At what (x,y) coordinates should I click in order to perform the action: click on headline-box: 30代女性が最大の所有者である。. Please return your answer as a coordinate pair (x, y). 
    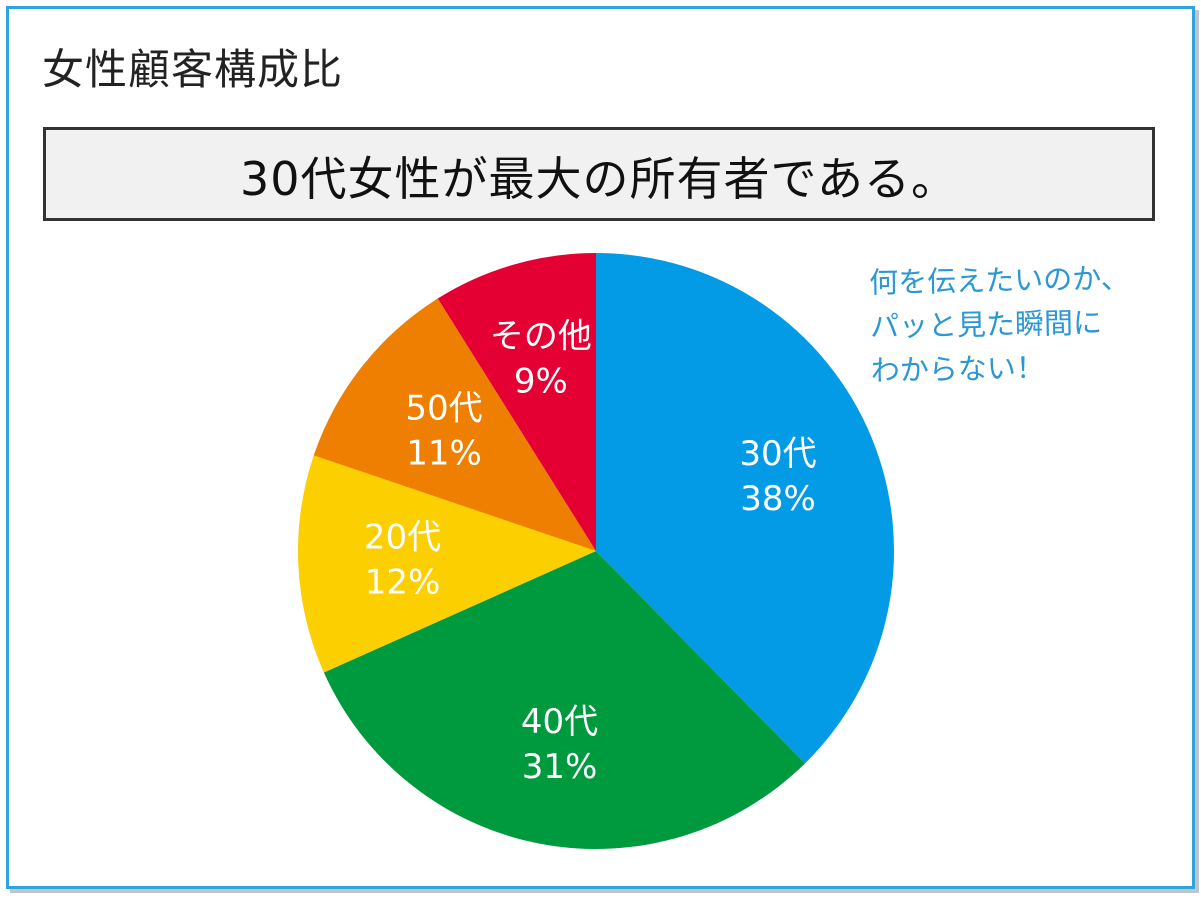
    Looking at the image, I should click on (599, 174).